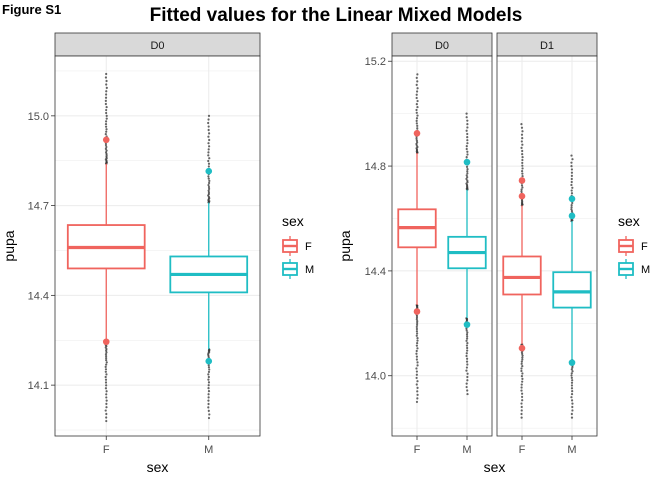  What do you see at coordinates (522, 275) in the screenshot?
I see `box-iqr` at bounding box center [522, 275].